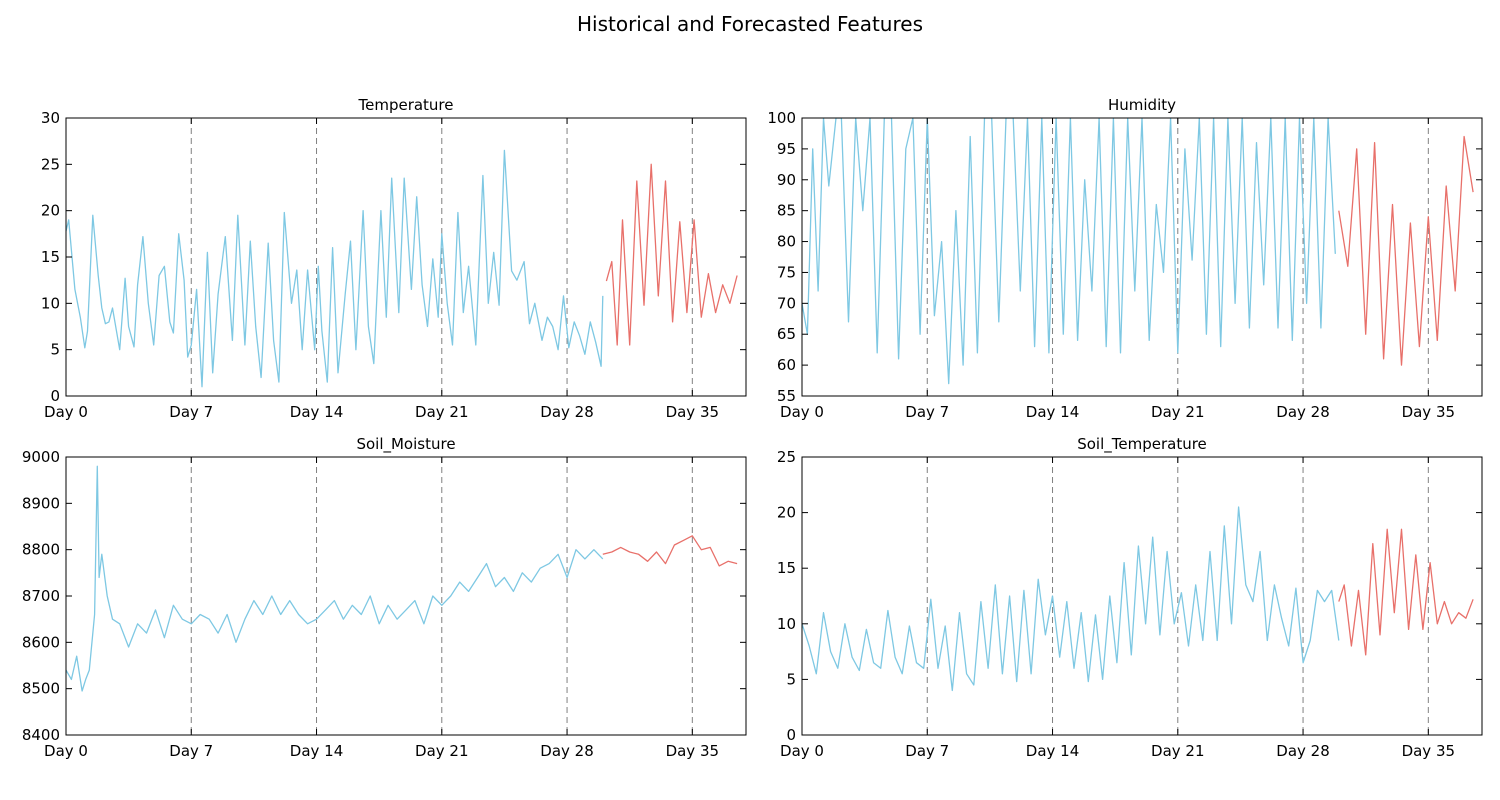 This screenshot has width=1500, height=800. What do you see at coordinates (781, 118) in the screenshot?
I see `y-tick-label: 100` at bounding box center [781, 118].